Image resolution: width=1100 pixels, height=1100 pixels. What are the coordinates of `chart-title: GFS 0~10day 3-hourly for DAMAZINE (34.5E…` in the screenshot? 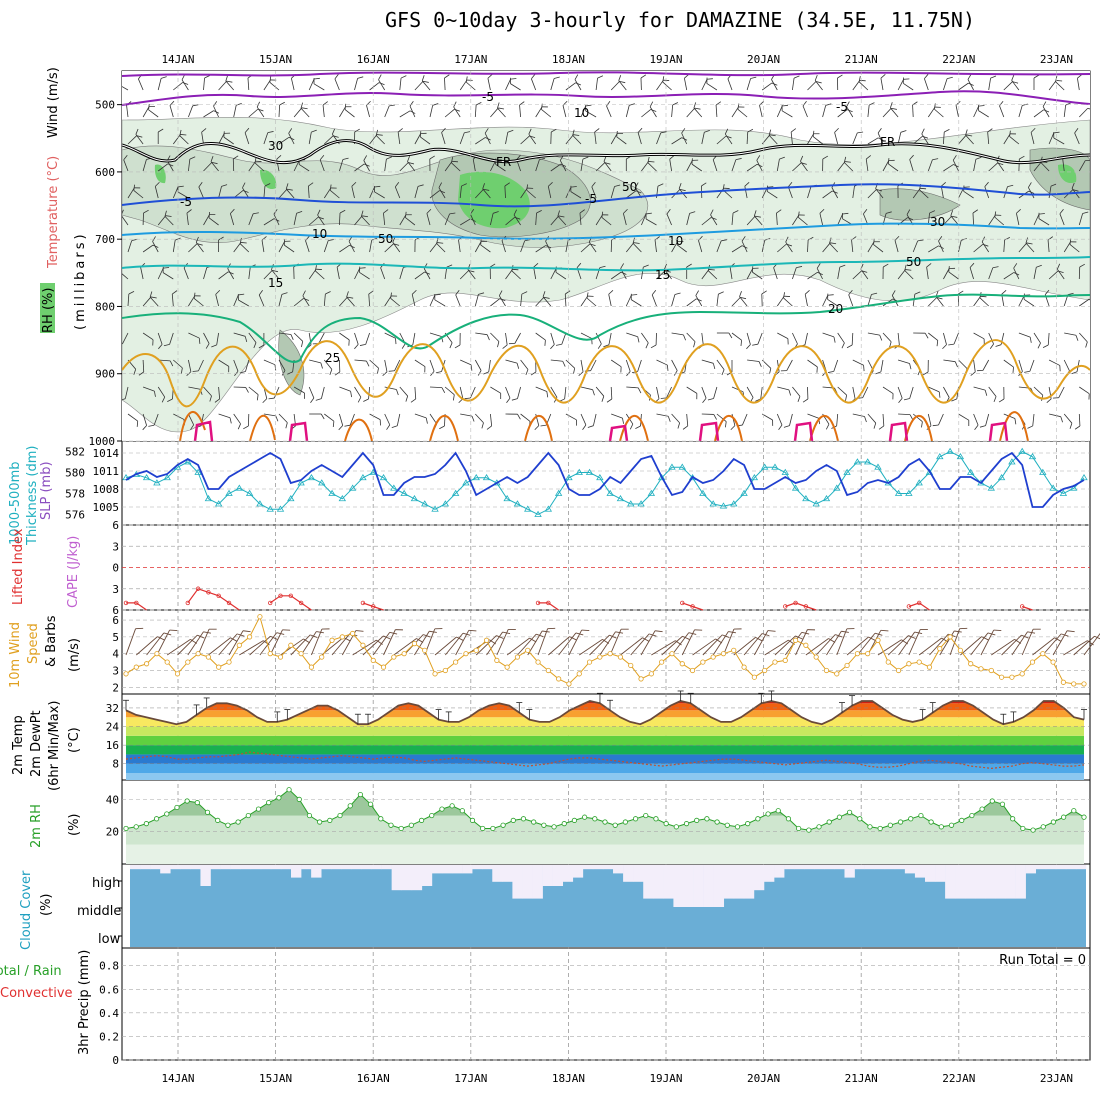 It's located at (680, 20).